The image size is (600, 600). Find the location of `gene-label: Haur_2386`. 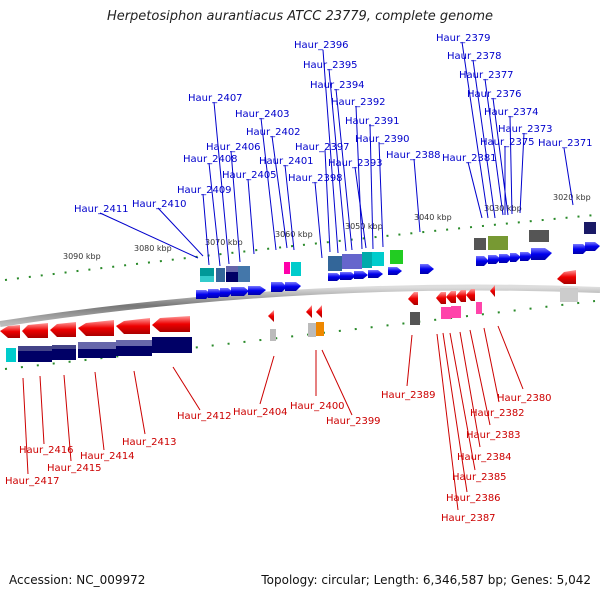

gene-label: Haur_2386 is located at coordinates (473, 498).